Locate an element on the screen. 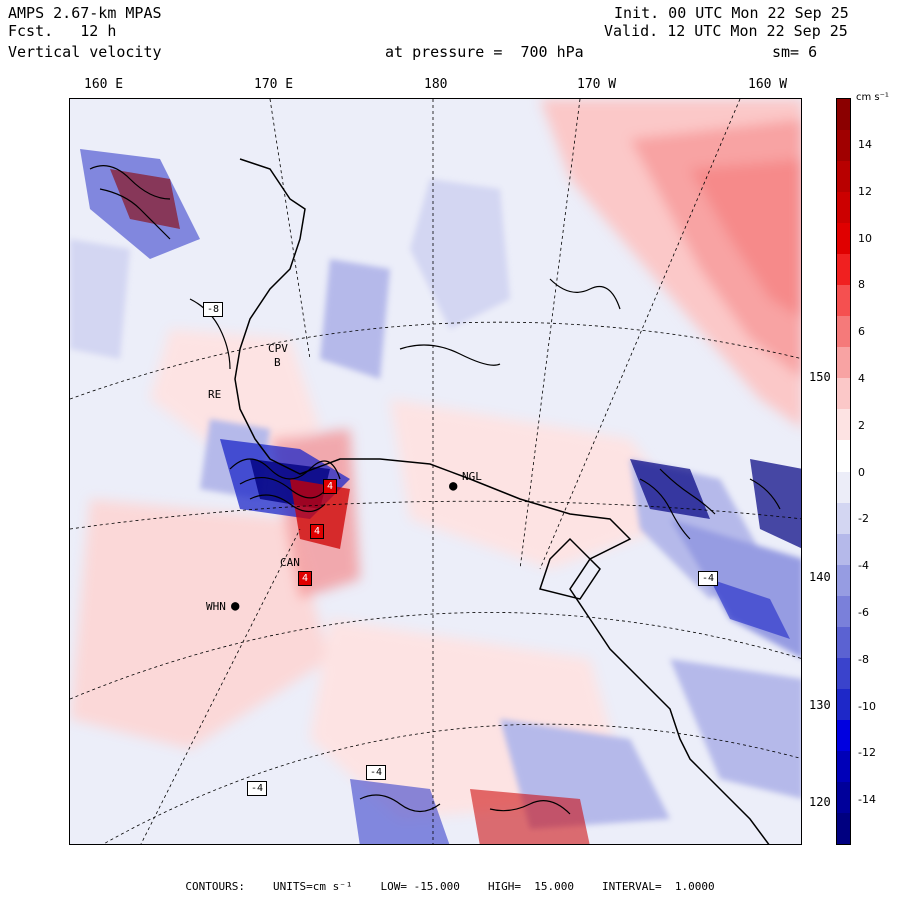 The height and width of the screenshot is (900, 900). box-label-2: -4 is located at coordinates (708, 578).